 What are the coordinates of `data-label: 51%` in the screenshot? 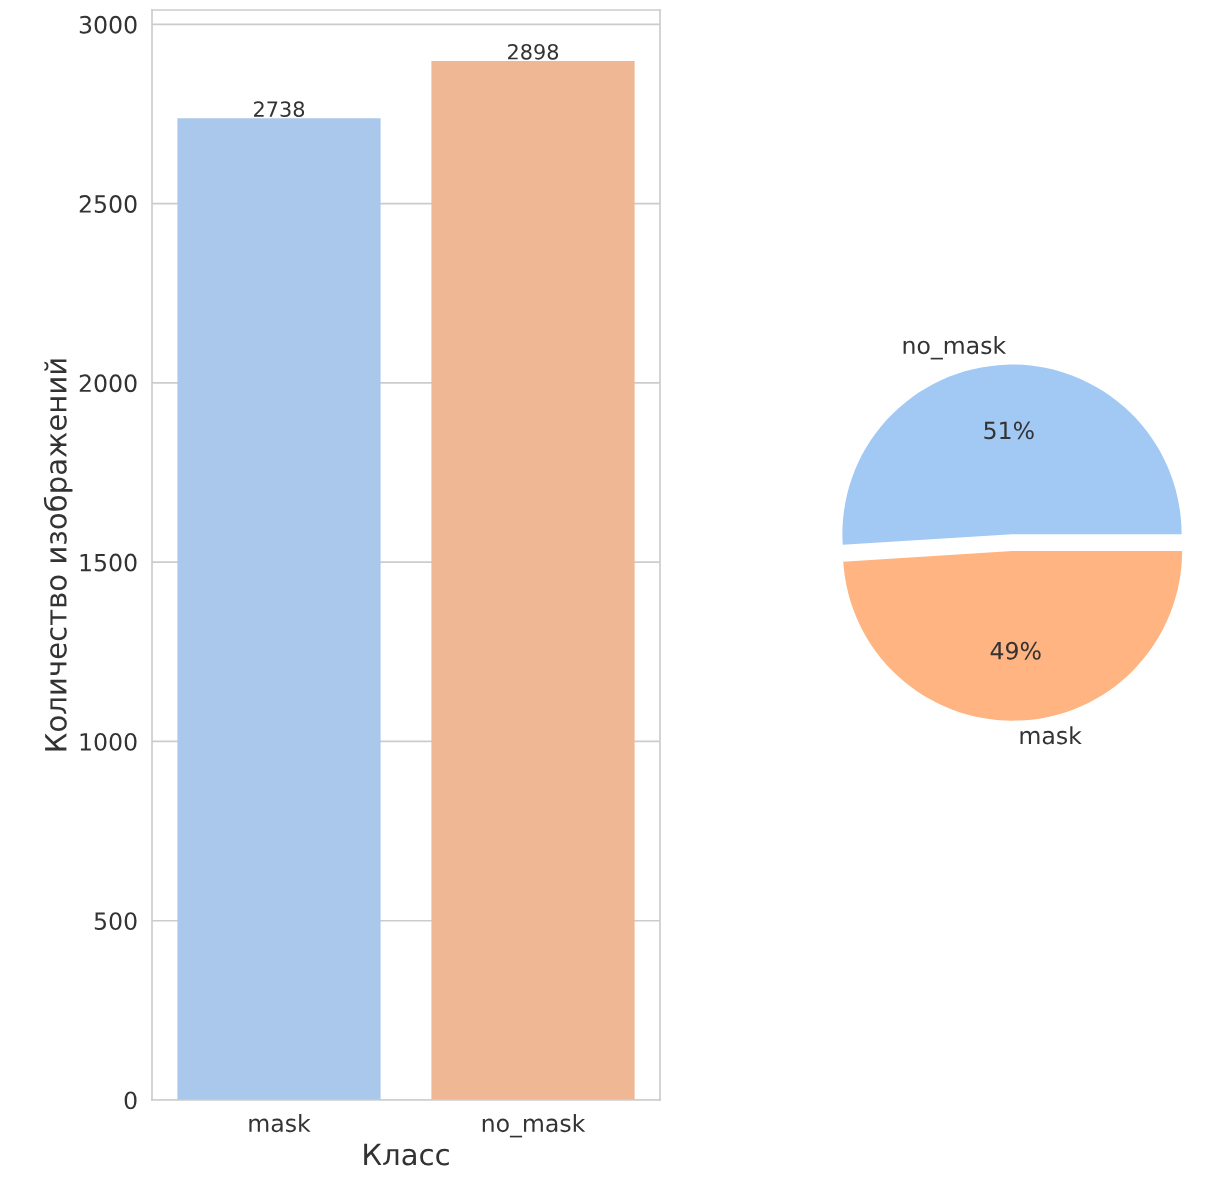 It's located at (1009, 430).